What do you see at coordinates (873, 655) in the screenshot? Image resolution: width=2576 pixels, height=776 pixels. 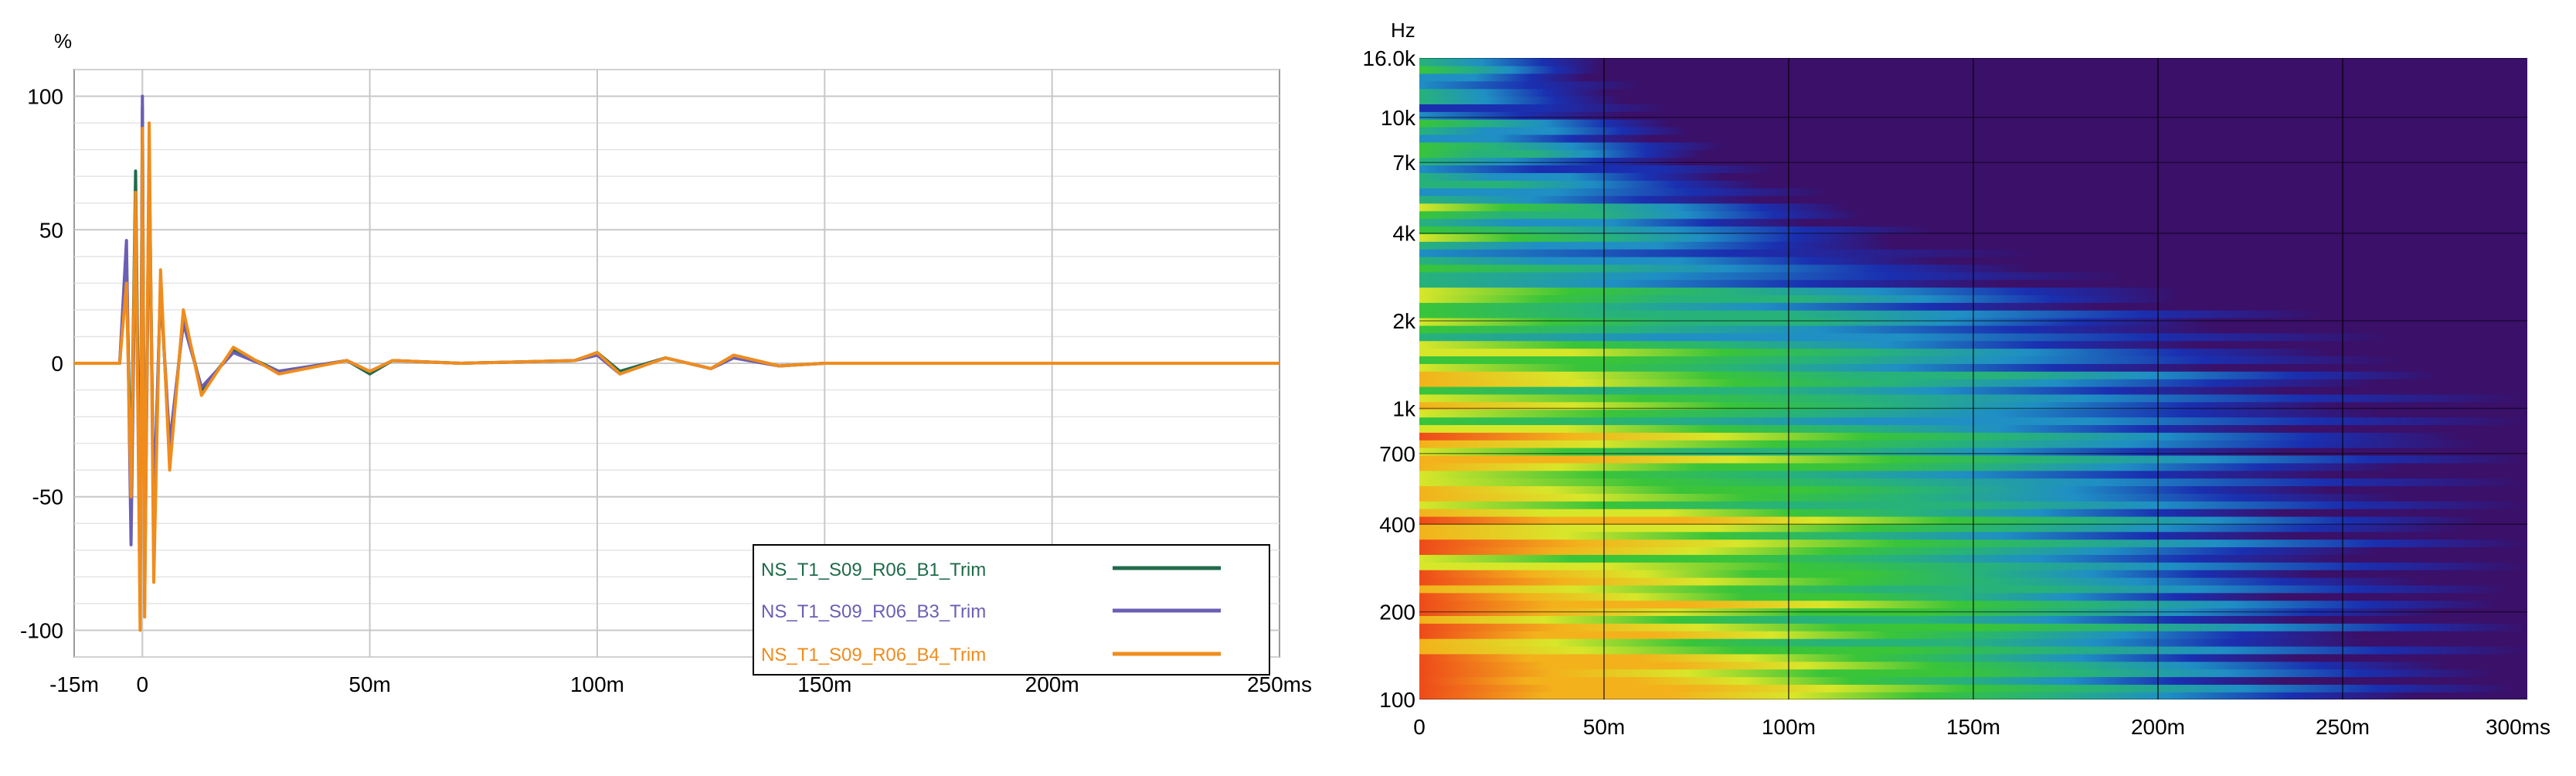 I see `legend-label-b4: NS_T1_S09_R06_B4_Trim` at bounding box center [873, 655].